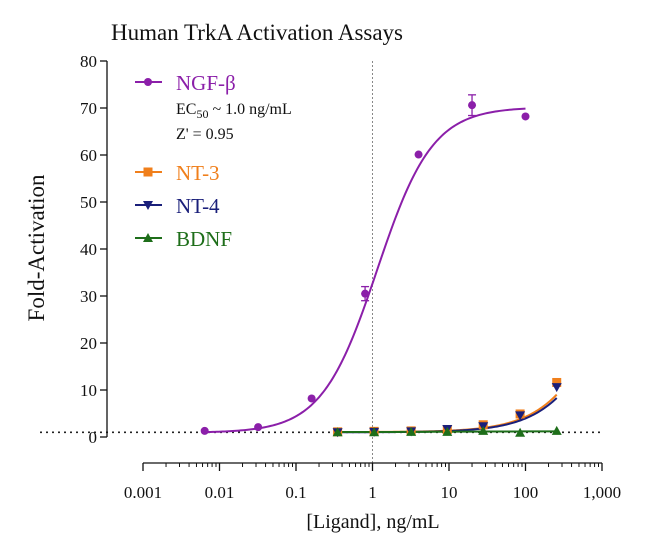 The image size is (650, 555). I want to click on y-tick-label-3: 30, so click(88, 296).